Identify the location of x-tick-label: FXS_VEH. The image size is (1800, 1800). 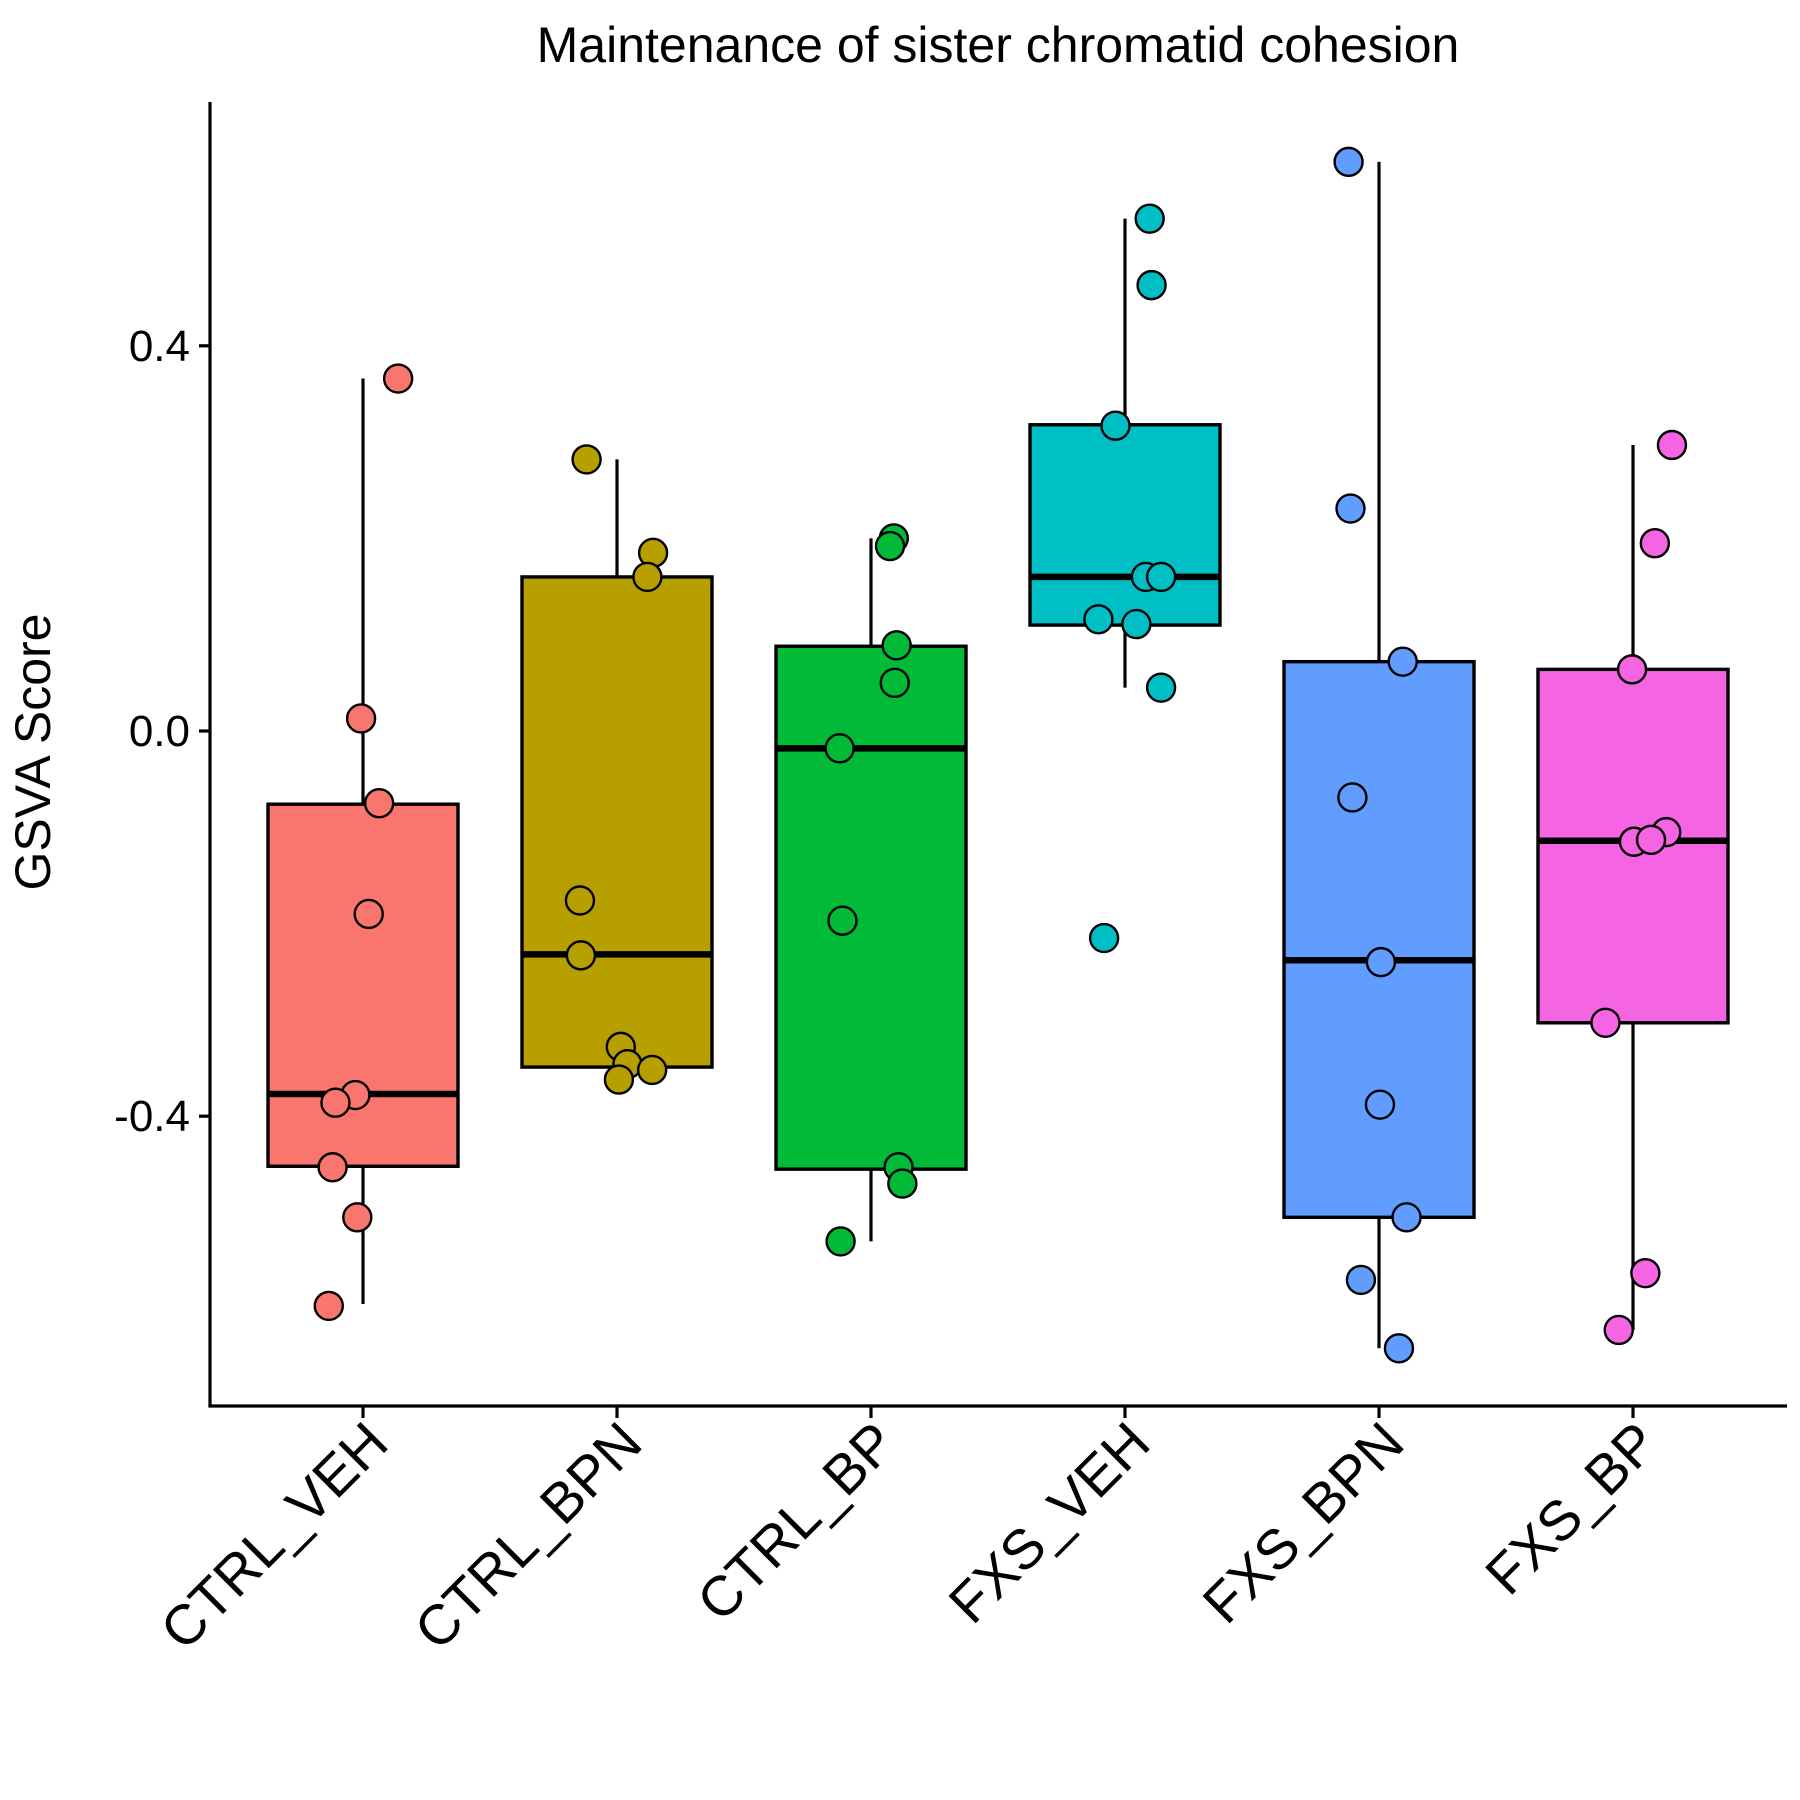
(1048, 1522).